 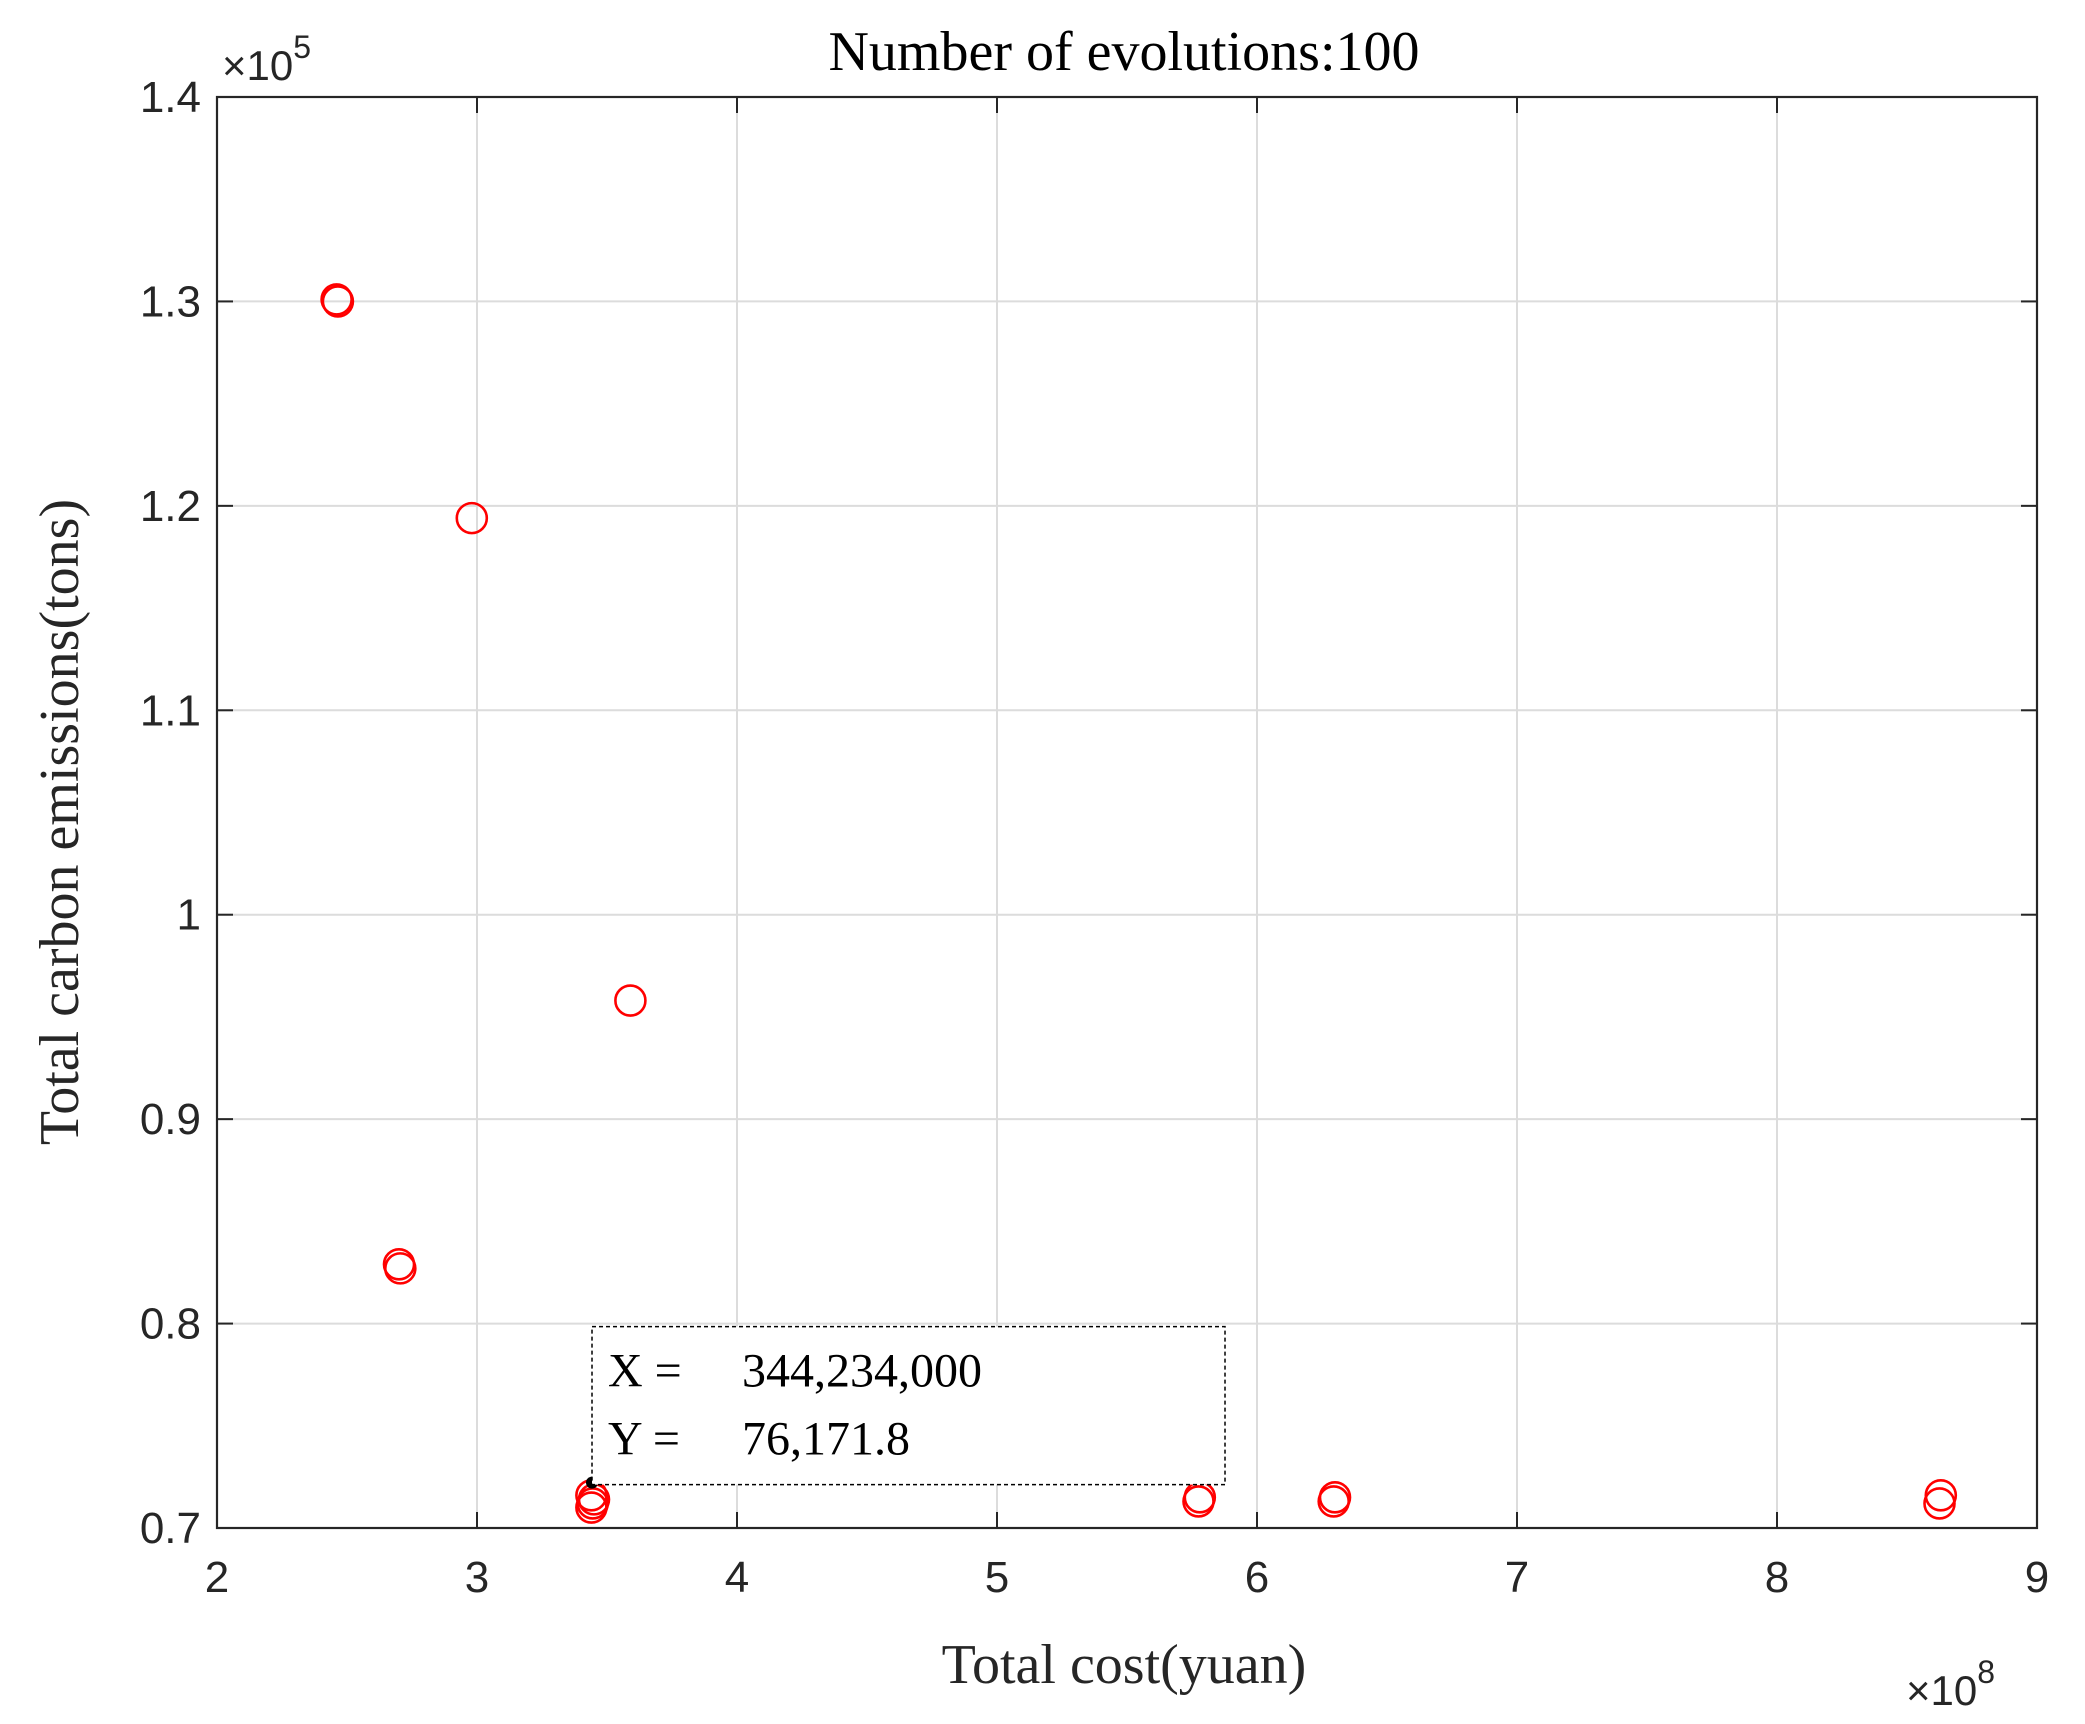 I want to click on y-axis-label: Total carbon emissions(tons), so click(x=60, y=822).